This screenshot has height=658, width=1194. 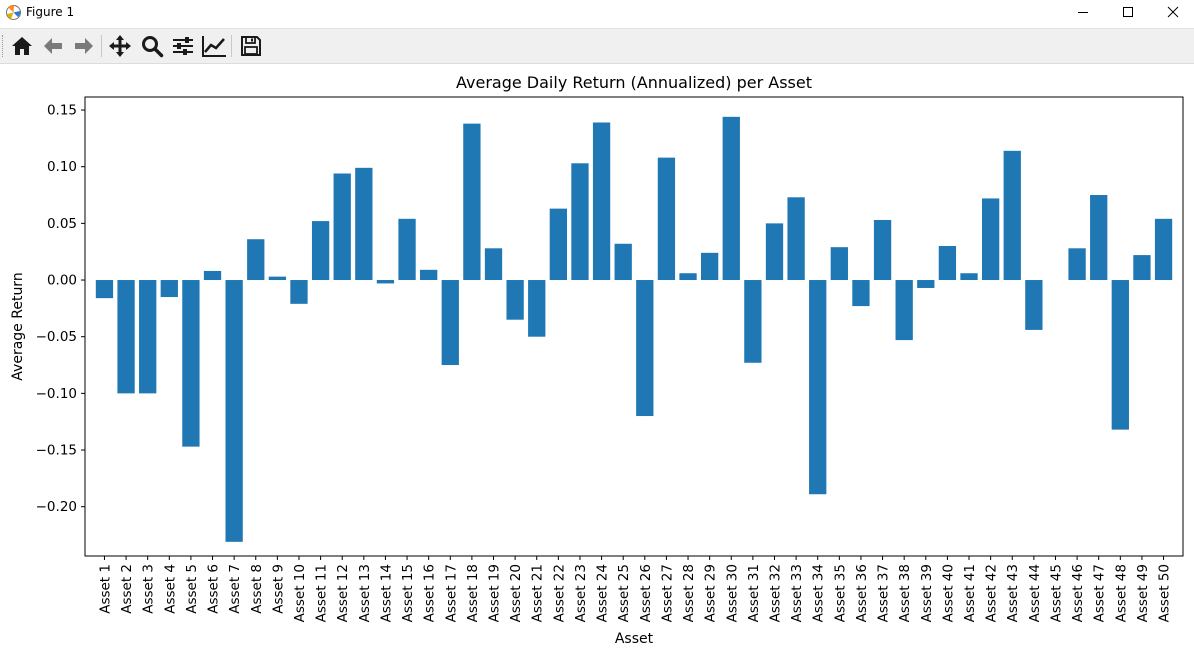 I want to click on line-chart-icon, so click(x=214, y=46).